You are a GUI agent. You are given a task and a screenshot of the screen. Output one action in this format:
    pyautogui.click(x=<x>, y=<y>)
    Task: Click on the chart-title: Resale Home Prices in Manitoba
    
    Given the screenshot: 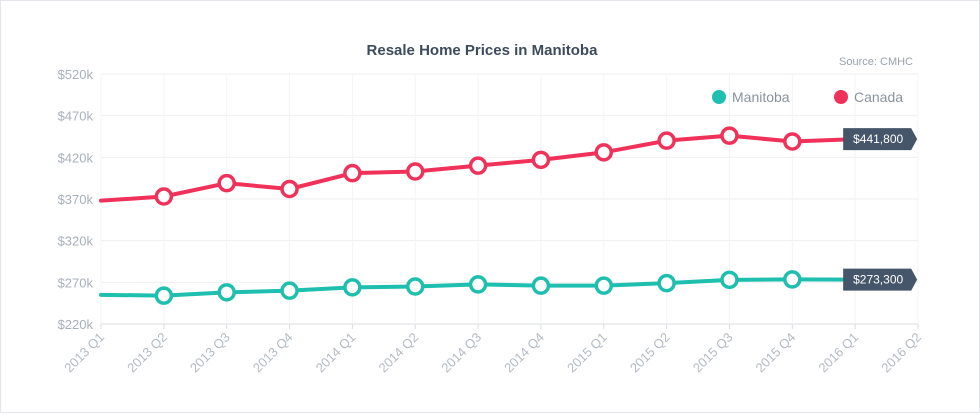 What is the action you would take?
    pyautogui.click(x=483, y=50)
    